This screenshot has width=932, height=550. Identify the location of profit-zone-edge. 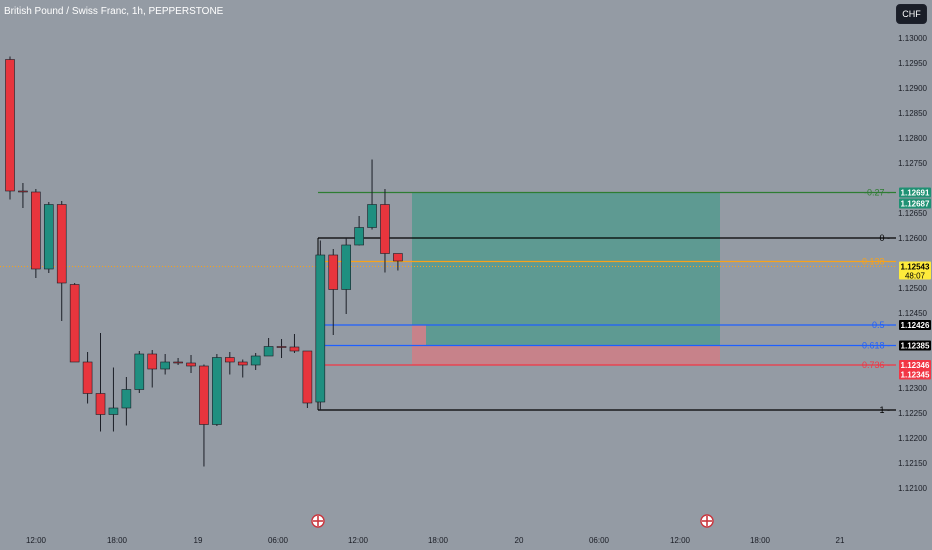
(419, 258).